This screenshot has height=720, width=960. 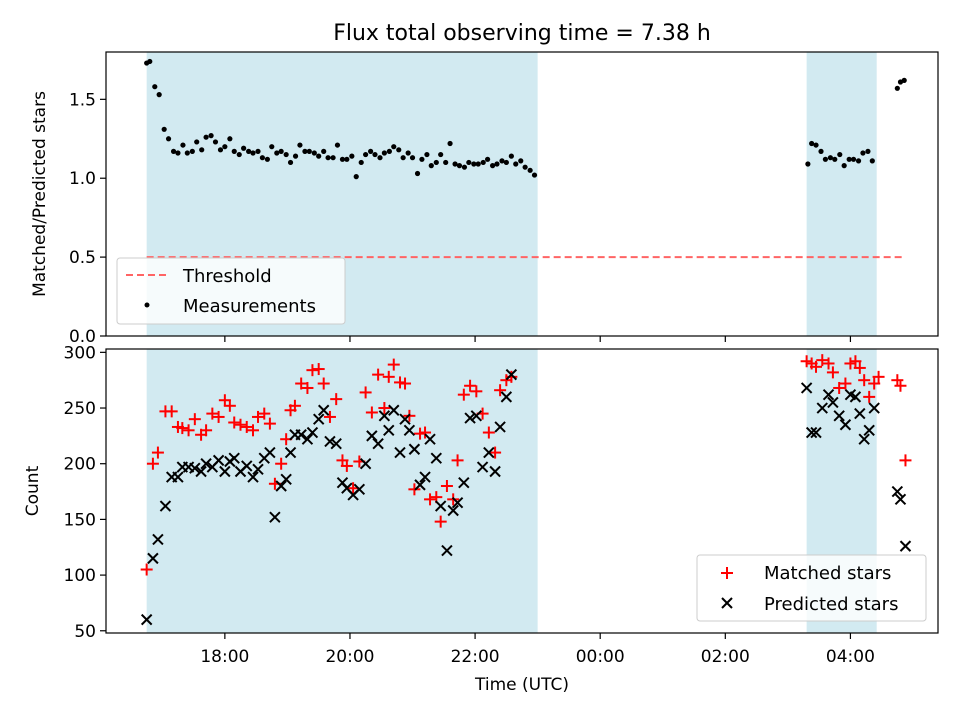 I want to click on legend-measurements-swatch, so click(x=147, y=305).